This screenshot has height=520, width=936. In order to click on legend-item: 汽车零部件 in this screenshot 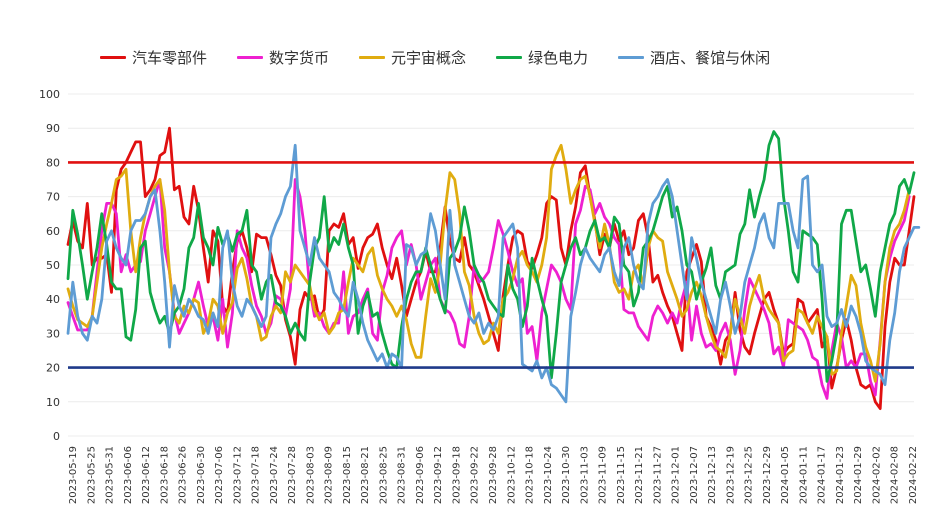, I will do `click(153, 57)`.